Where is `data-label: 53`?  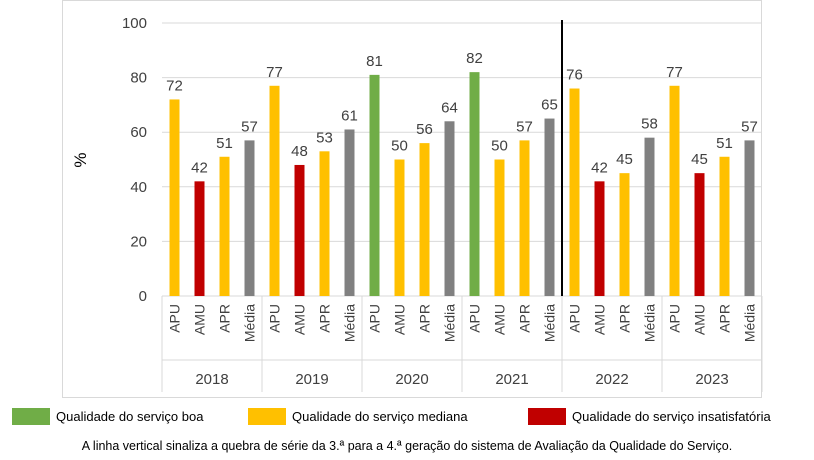
data-label: 53 is located at coordinates (324, 137).